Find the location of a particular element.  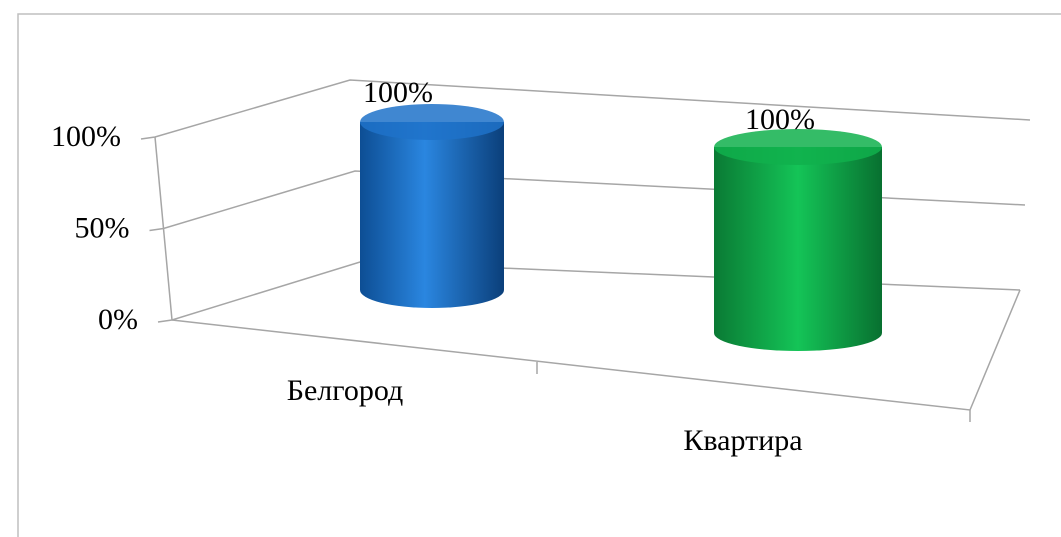

y-tick-label: 100% is located at coordinates (86, 136).